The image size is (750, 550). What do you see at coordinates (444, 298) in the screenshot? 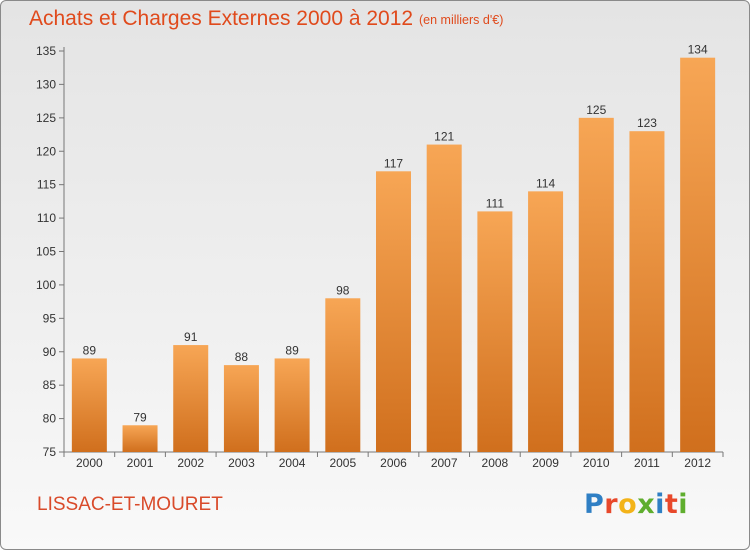
I see `bar-2007` at bounding box center [444, 298].